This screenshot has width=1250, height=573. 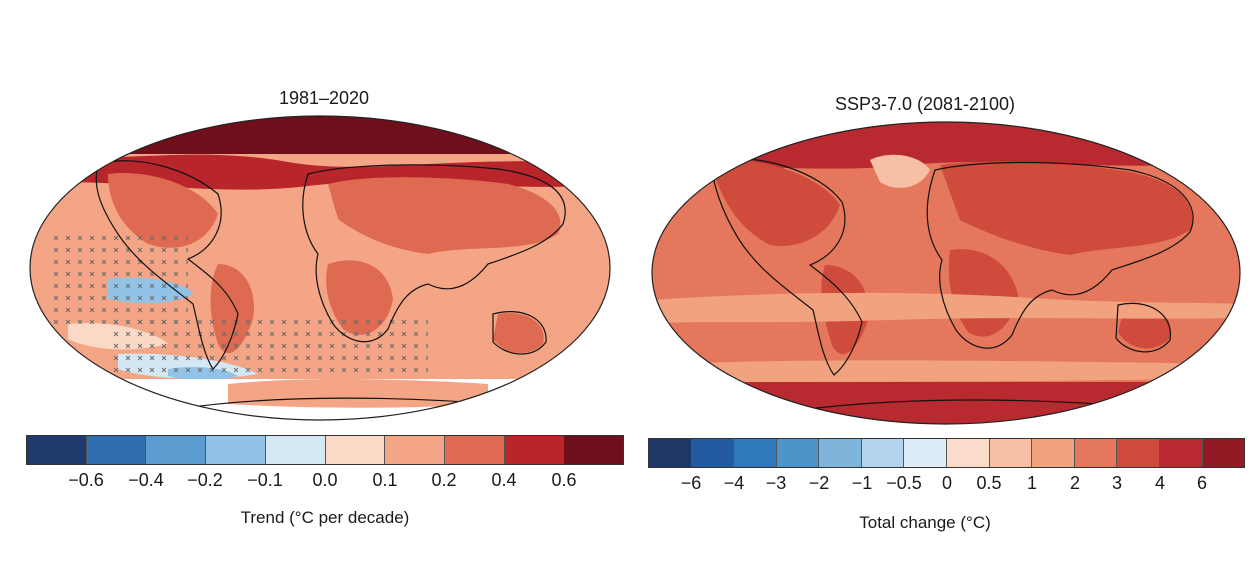 I want to click on arctic-warming-band, so click(x=320, y=135).